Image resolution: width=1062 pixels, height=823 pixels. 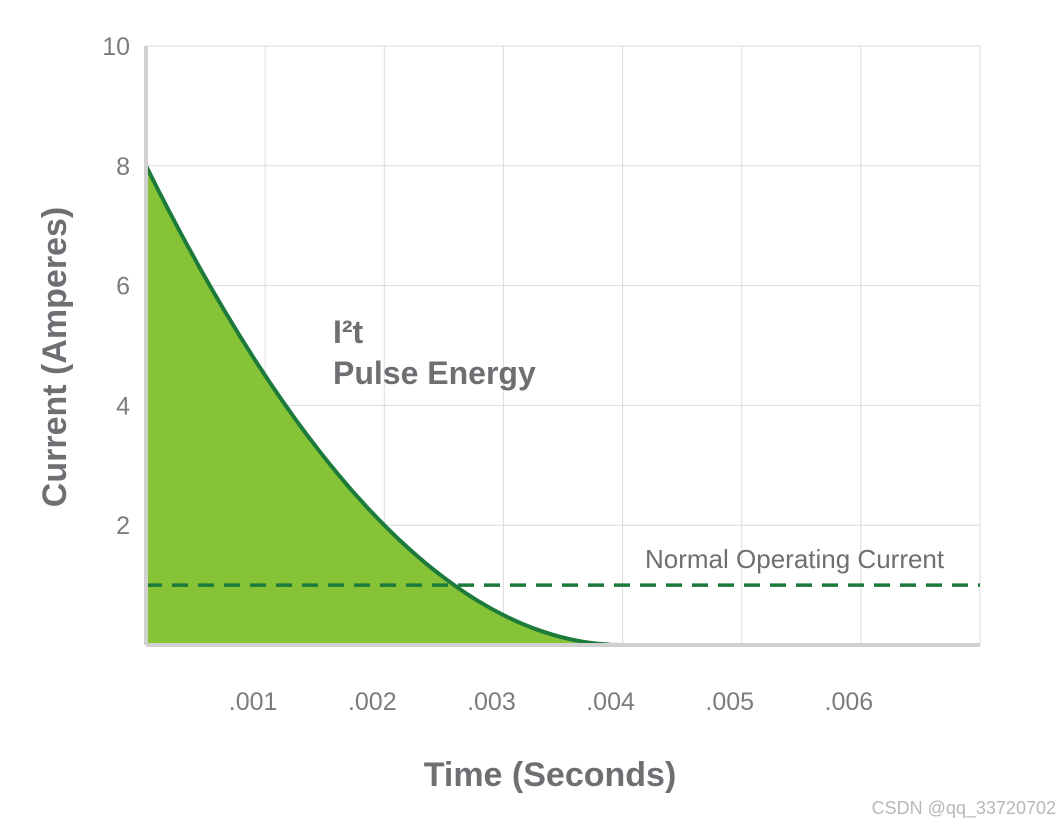 What do you see at coordinates (253, 702) in the screenshot?
I see `x-tick-label: .001` at bounding box center [253, 702].